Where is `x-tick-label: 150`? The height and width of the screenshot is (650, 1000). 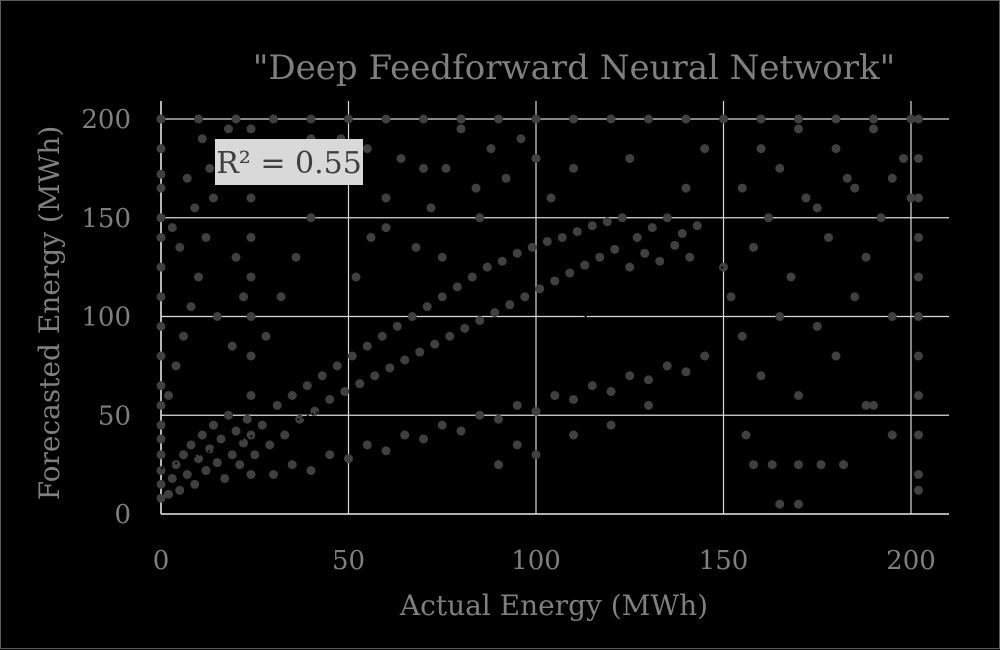 x-tick-label: 150 is located at coordinates (724, 561).